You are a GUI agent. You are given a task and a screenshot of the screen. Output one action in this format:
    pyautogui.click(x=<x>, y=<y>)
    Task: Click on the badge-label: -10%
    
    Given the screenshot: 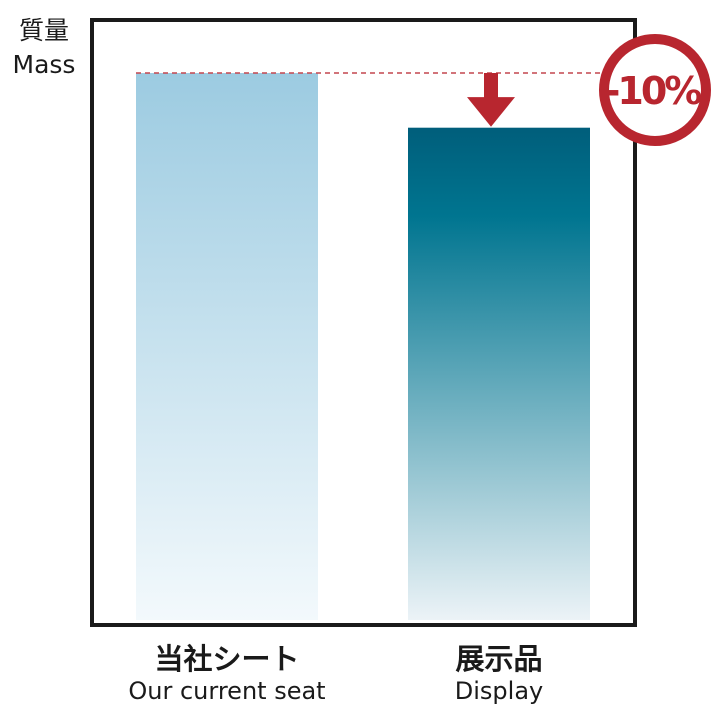 What is the action you would take?
    pyautogui.click(x=653, y=91)
    